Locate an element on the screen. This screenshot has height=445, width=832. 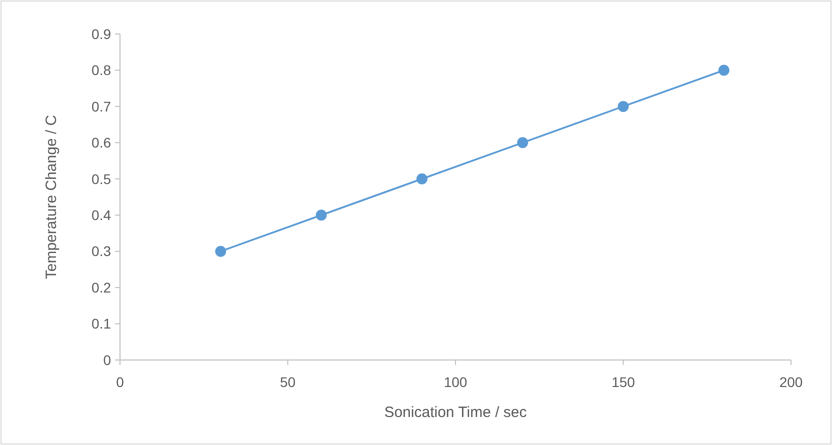
y-tick-label: 0.2 is located at coordinates (102, 287).